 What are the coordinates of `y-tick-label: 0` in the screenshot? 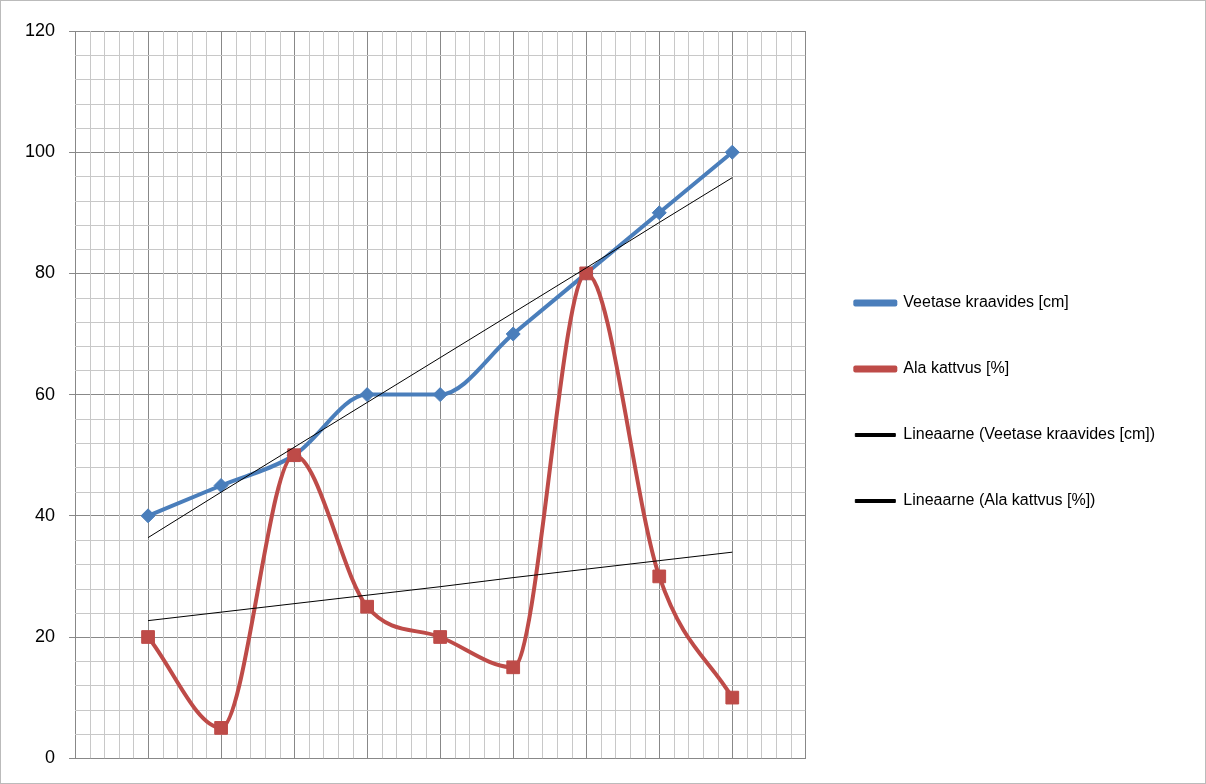 It's located at (50, 757).